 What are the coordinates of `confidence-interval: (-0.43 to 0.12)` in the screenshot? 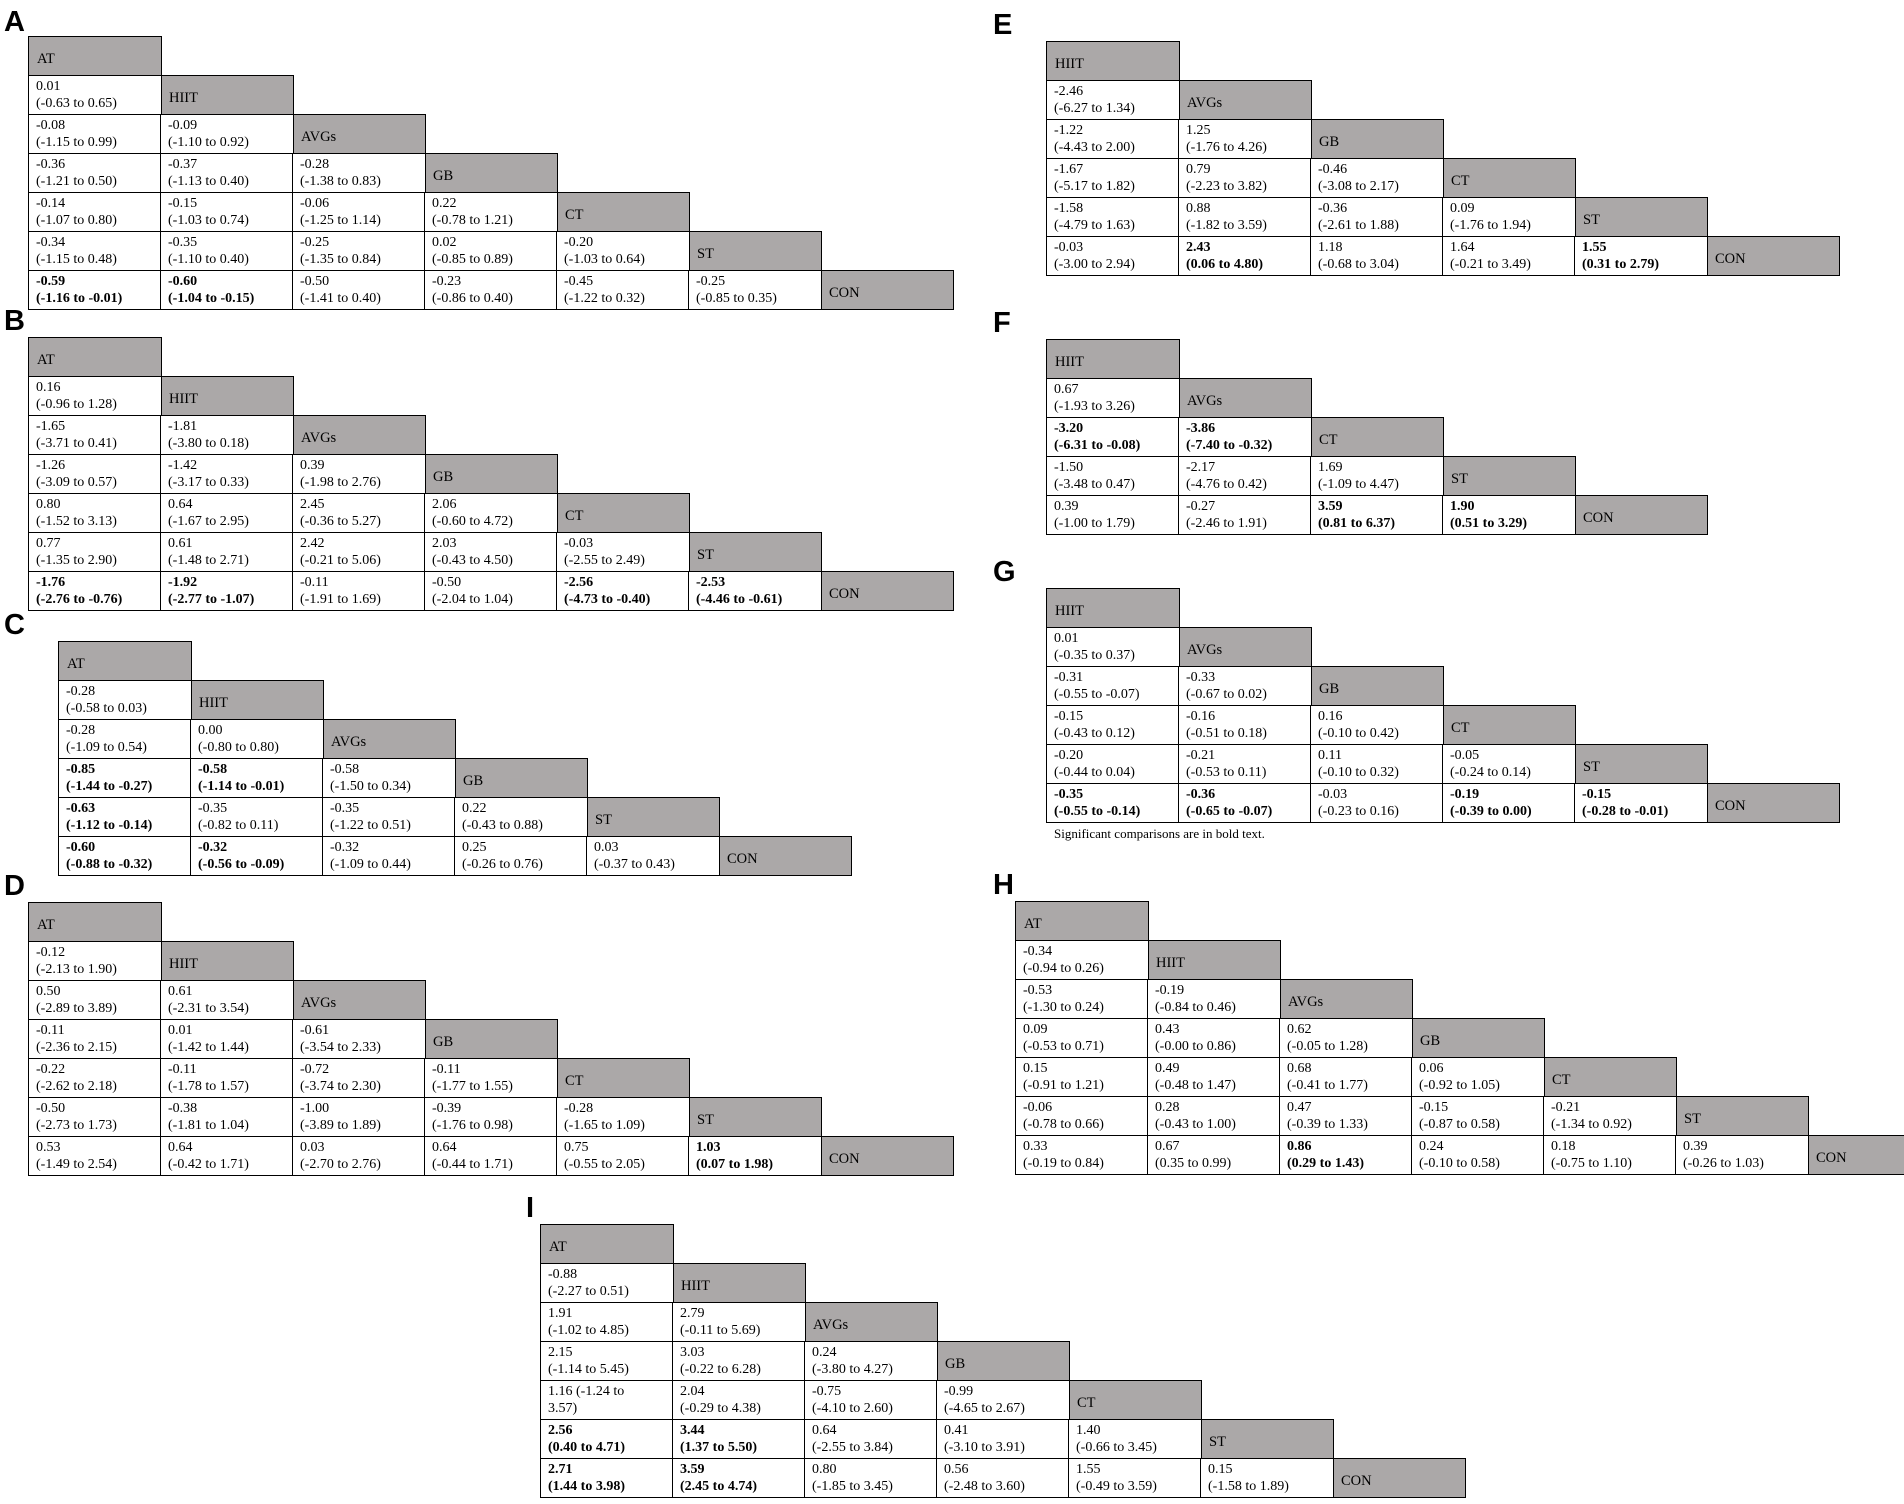 It's located at (1094, 733).